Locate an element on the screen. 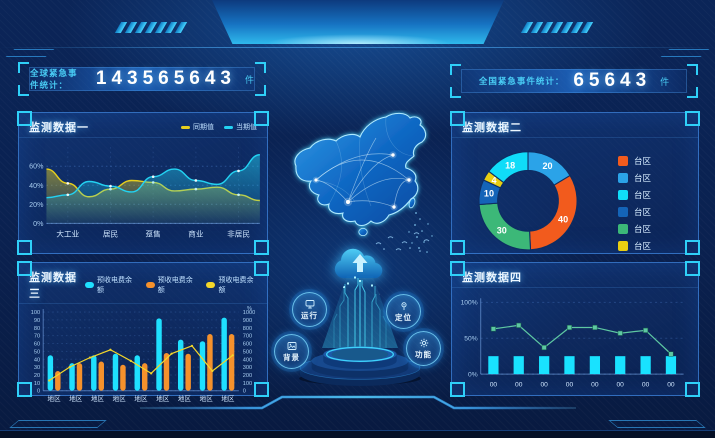  background-button: 背景 is located at coordinates (291, 351).